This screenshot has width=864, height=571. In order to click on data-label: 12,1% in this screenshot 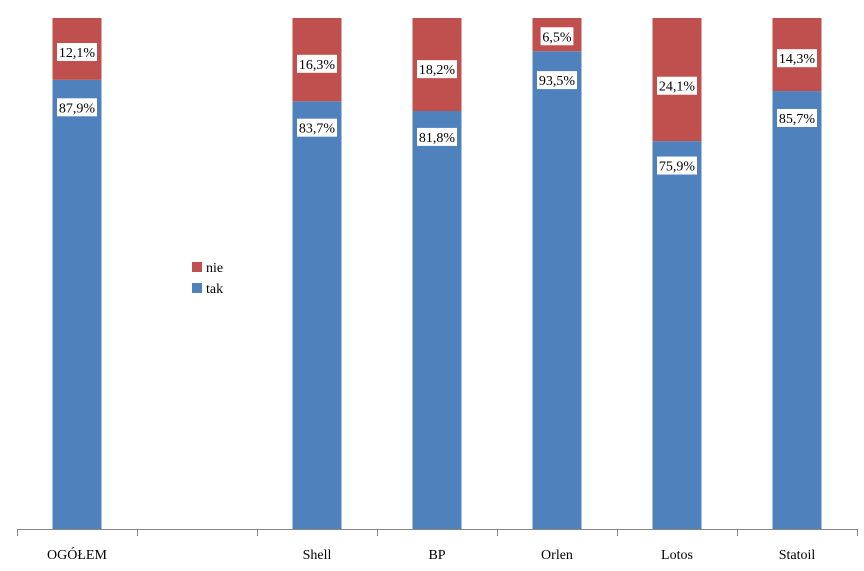, I will do `click(77, 53)`.